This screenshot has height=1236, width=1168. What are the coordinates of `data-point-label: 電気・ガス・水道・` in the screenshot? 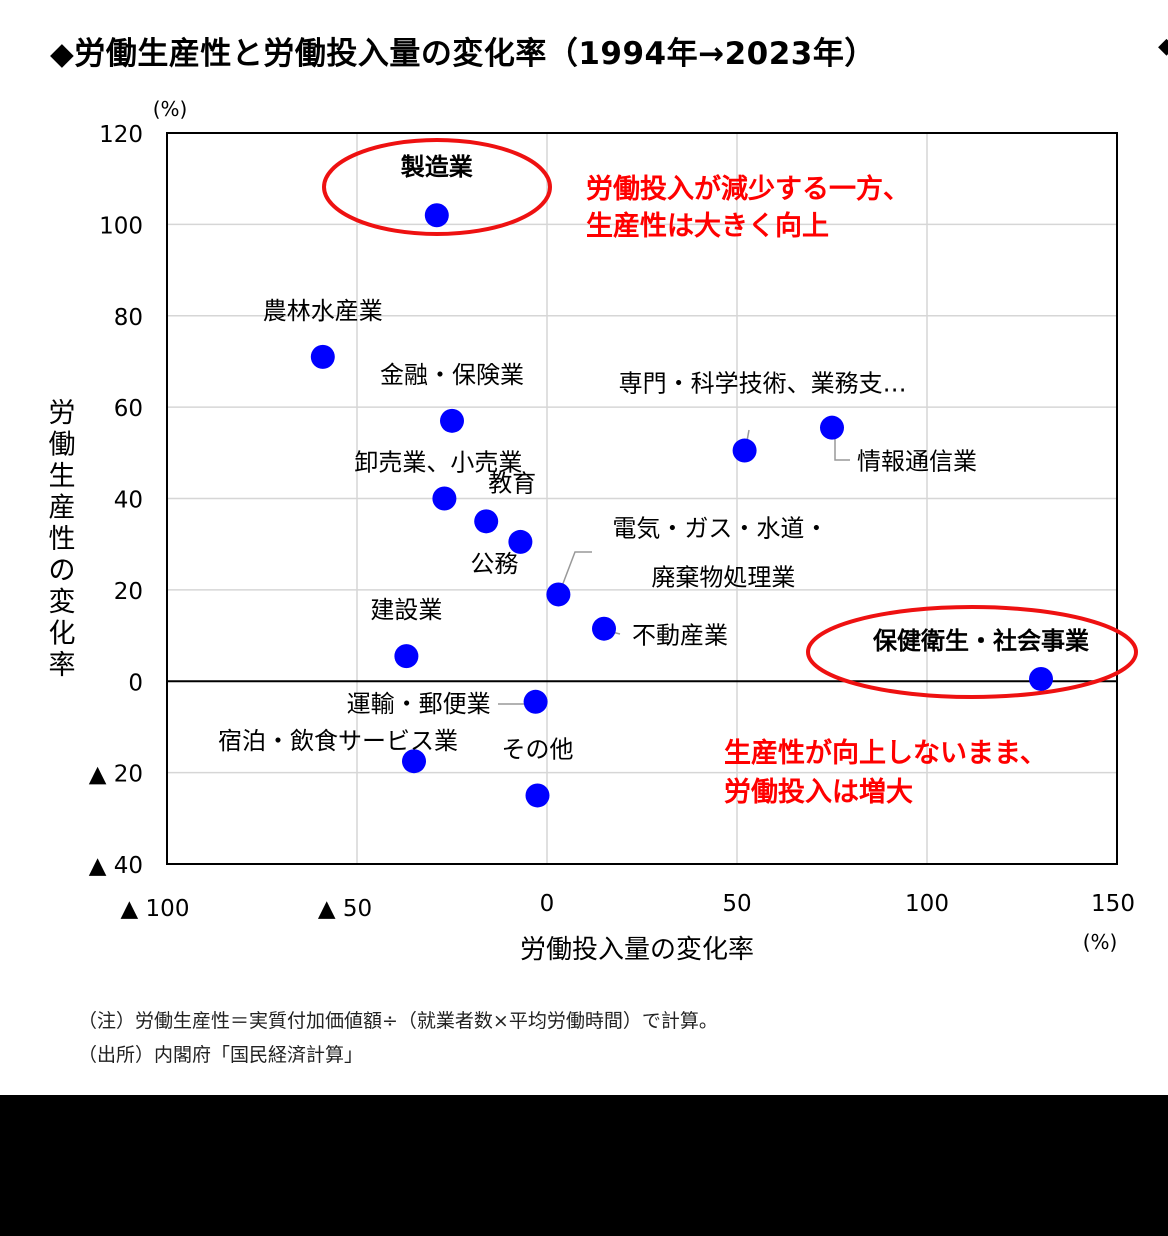 It's located at (720, 528).